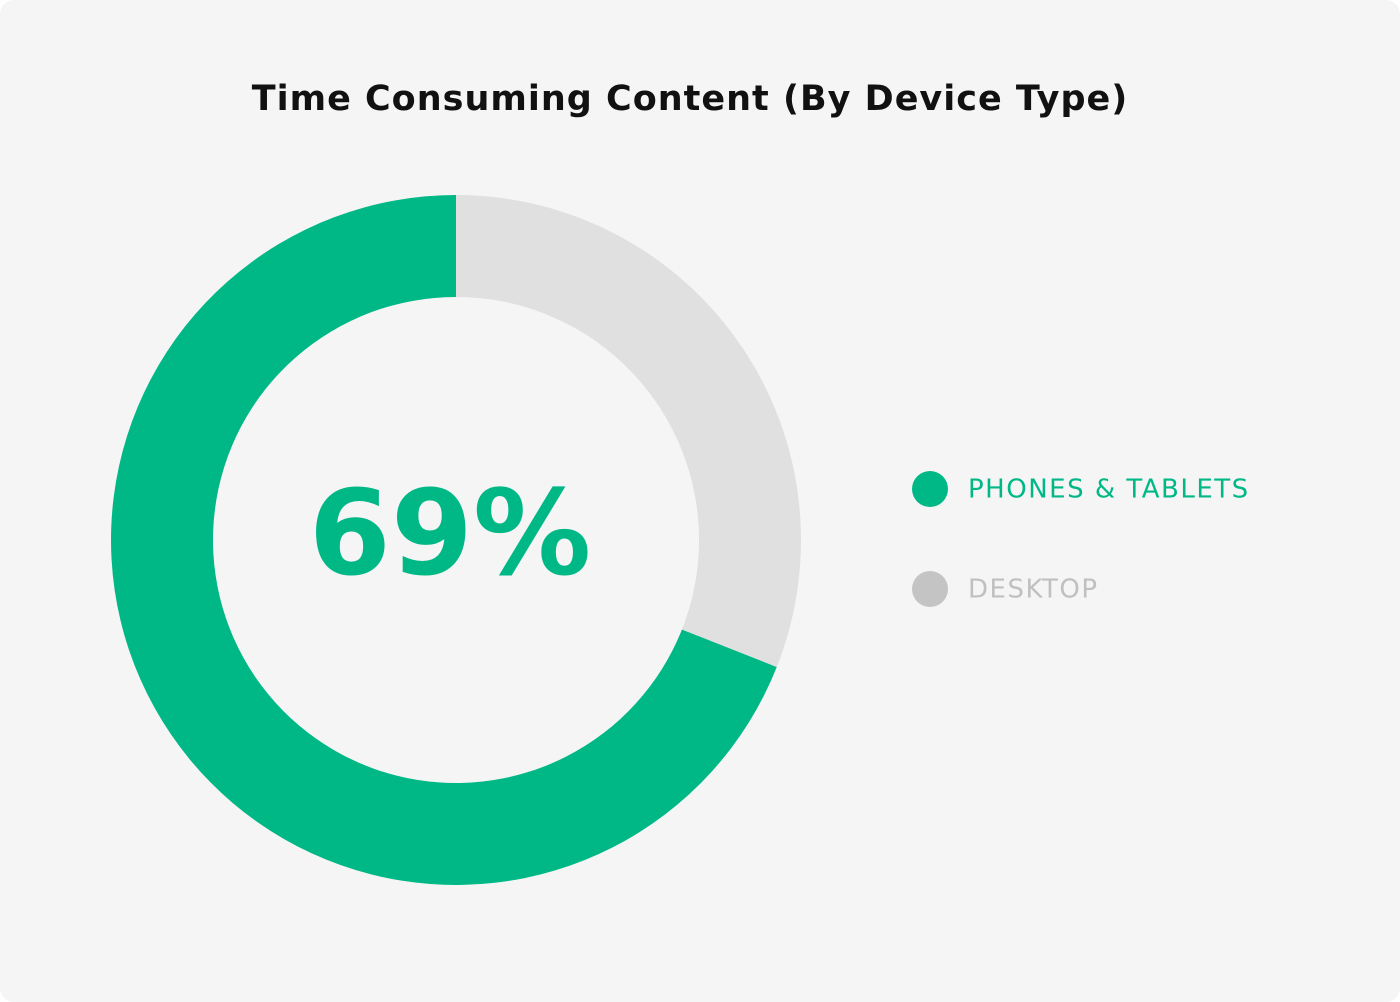  What do you see at coordinates (690, 99) in the screenshot?
I see `chart-title: Time Consuming Content (By Device Type)` at bounding box center [690, 99].